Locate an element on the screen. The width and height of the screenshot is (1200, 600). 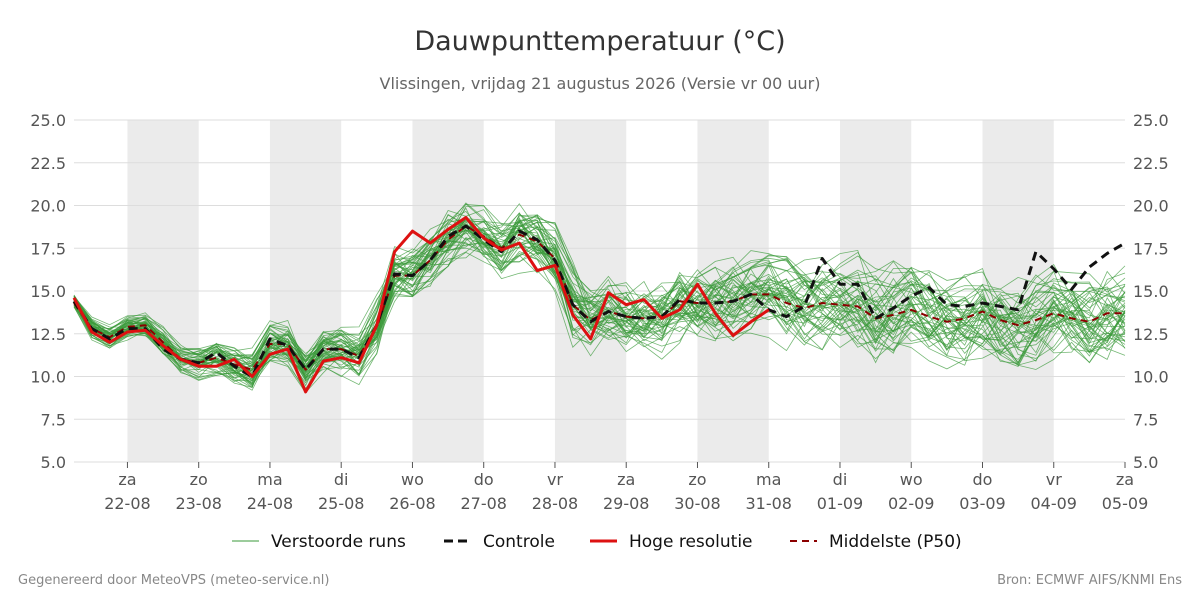
y-tick-label-right: 25.0 is located at coordinates (1151, 120).